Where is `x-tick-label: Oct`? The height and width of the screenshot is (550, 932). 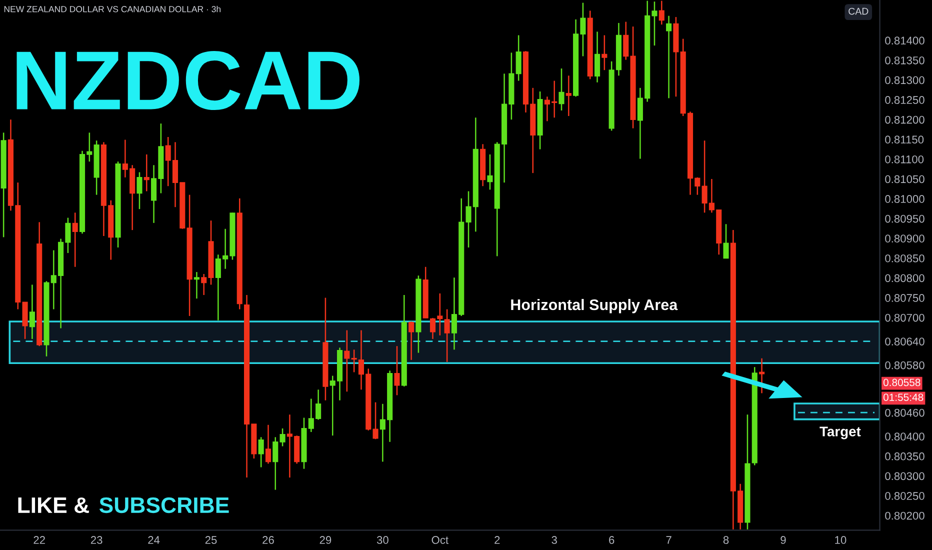 x-tick-label: Oct is located at coordinates (440, 540).